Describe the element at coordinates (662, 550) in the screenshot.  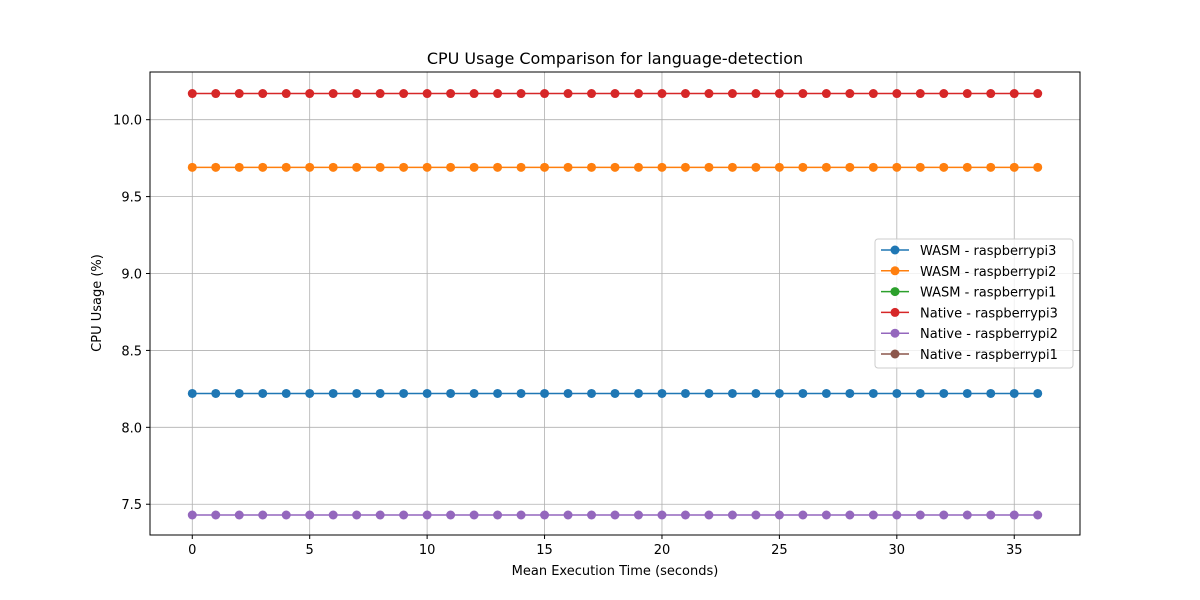
I see `x-tick-label: 20` at that location.